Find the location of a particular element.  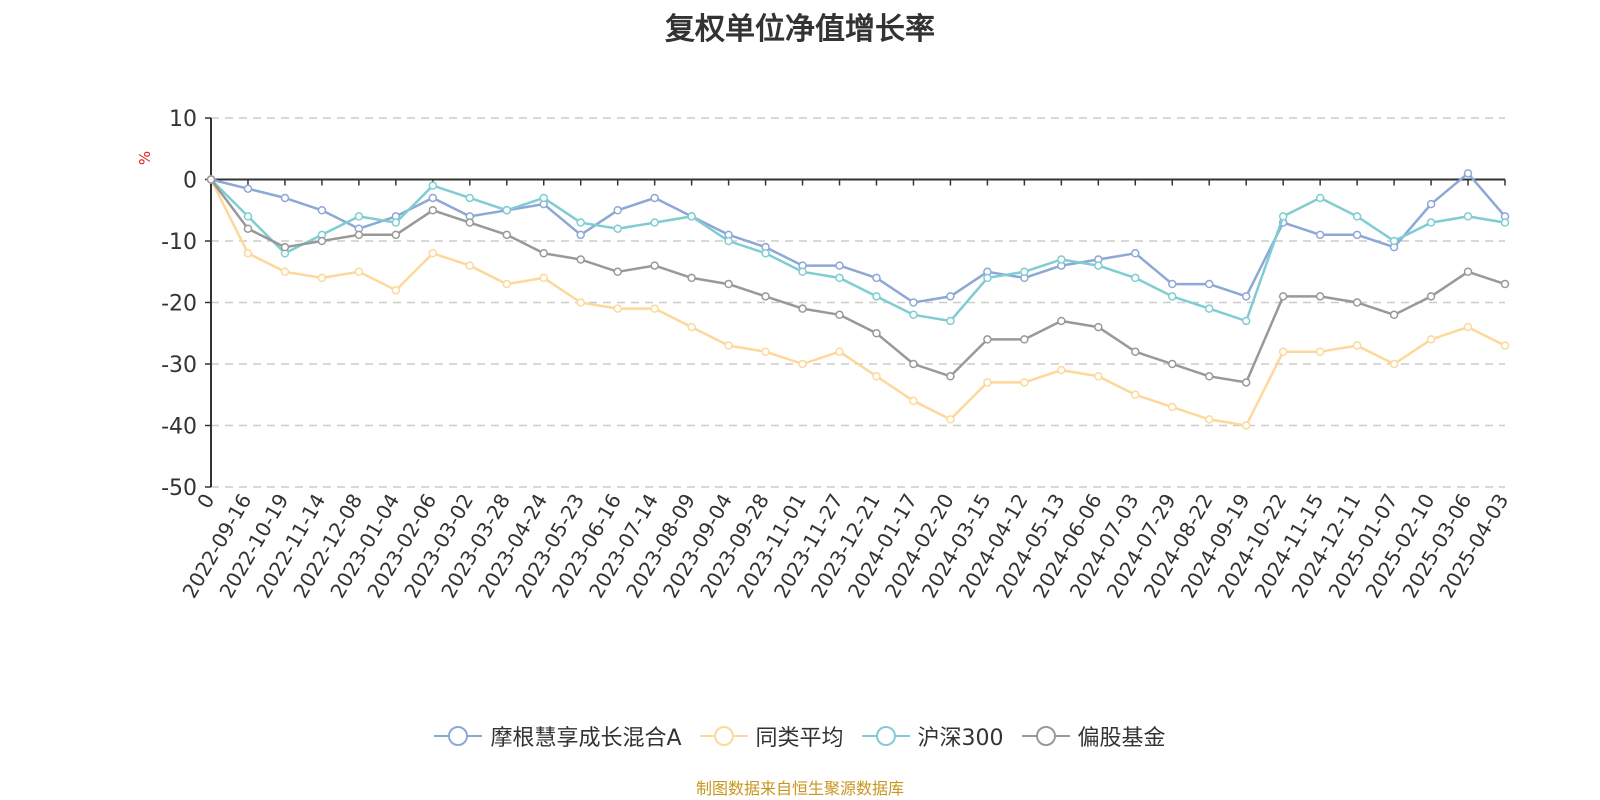

y-tick-label: 10 is located at coordinates (183, 119).